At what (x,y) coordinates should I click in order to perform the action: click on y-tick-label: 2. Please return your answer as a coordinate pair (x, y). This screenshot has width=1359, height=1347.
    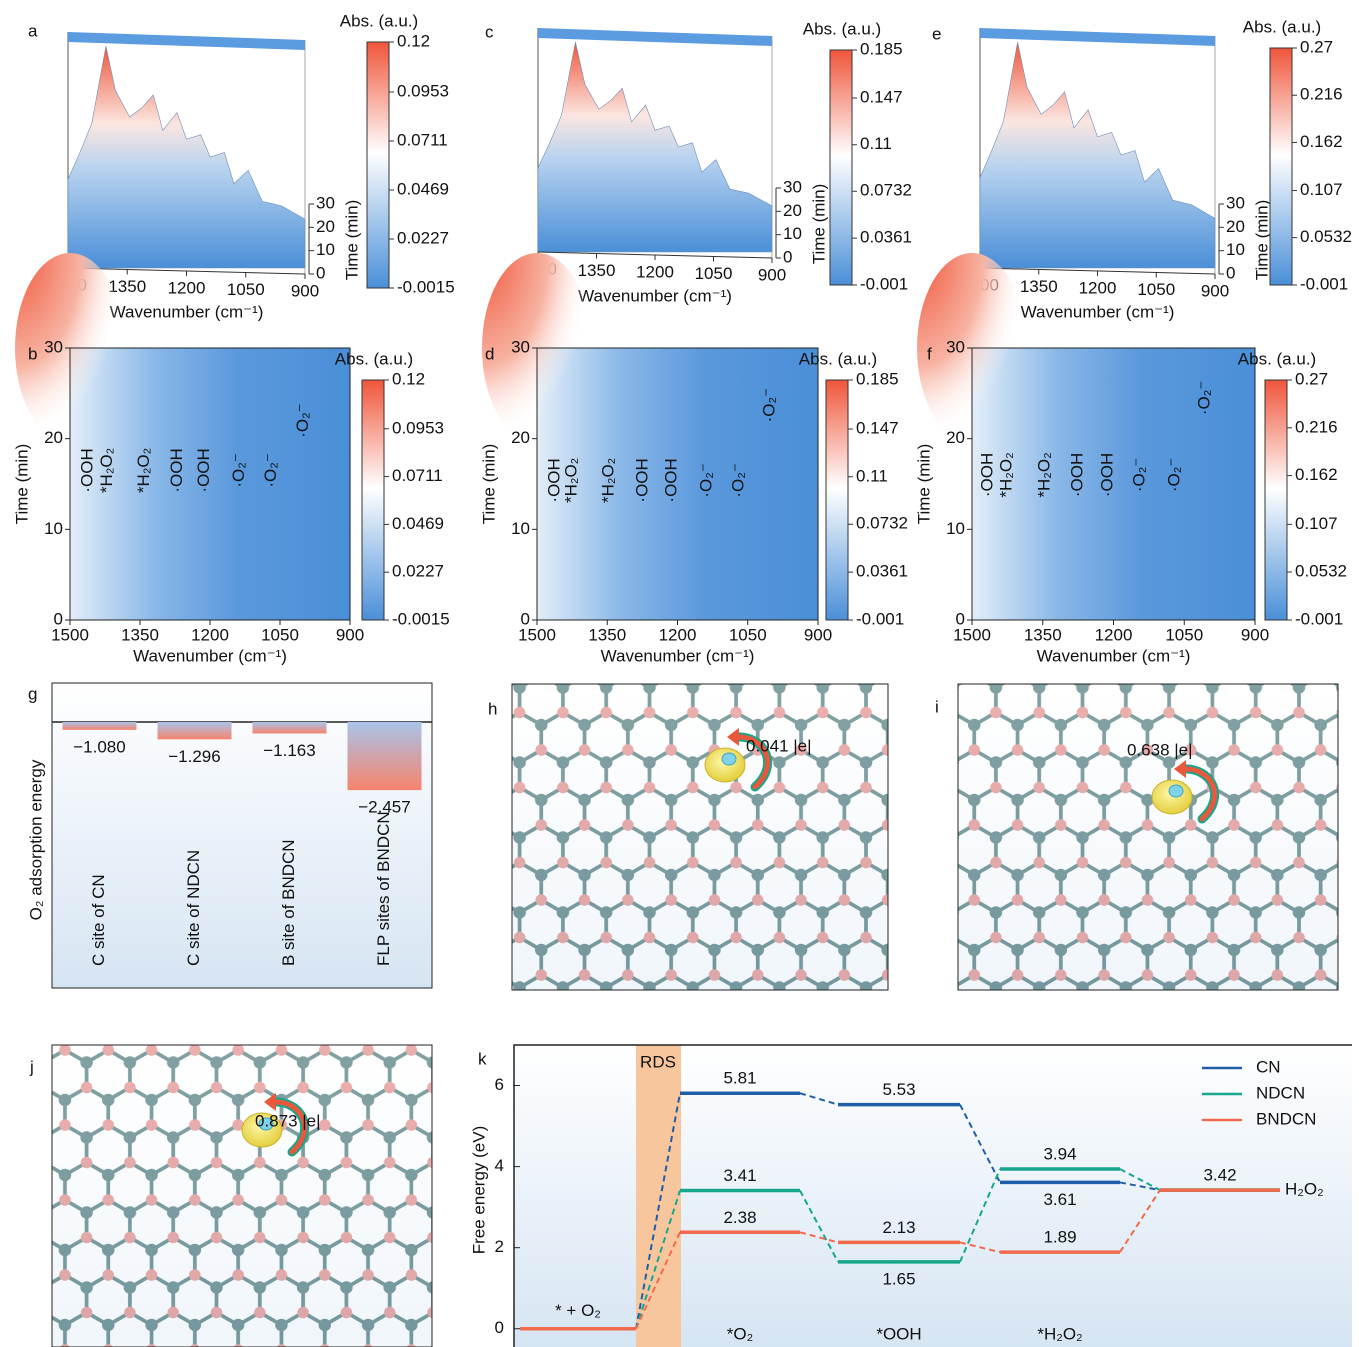
    Looking at the image, I should click on (499, 1246).